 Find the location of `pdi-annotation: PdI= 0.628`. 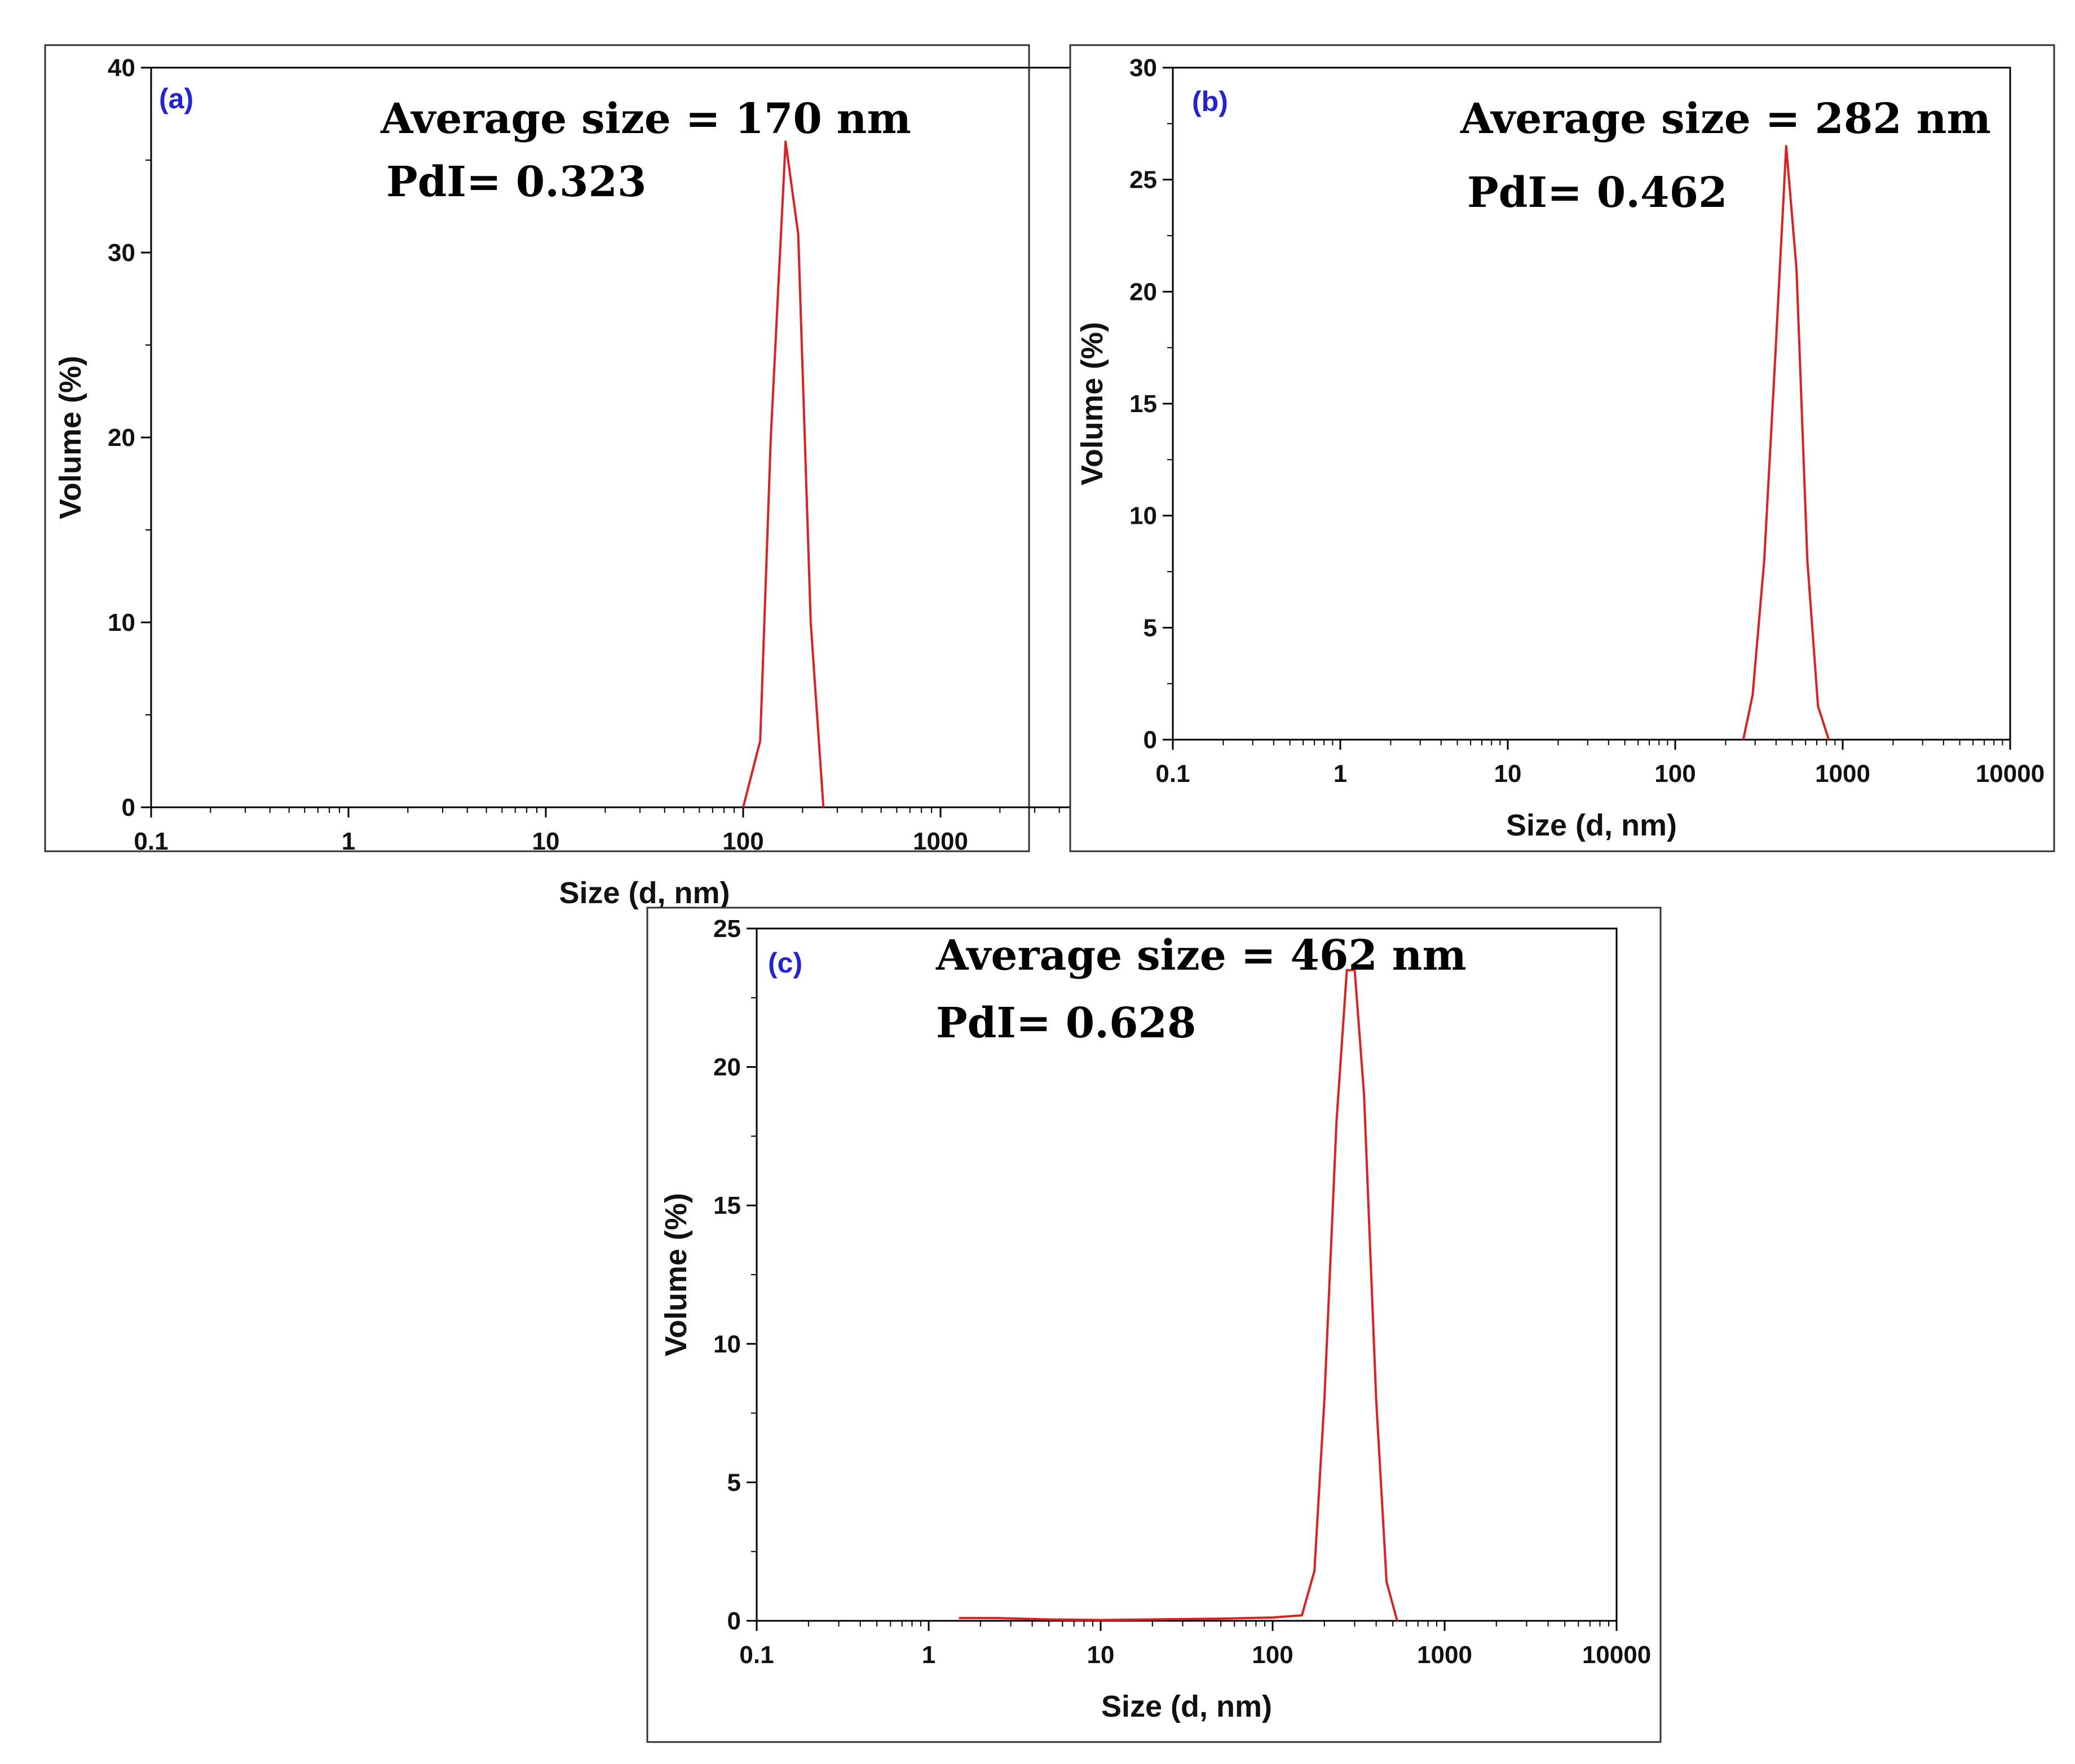

pdi-annotation: PdI= 0.628 is located at coordinates (1066, 1023).